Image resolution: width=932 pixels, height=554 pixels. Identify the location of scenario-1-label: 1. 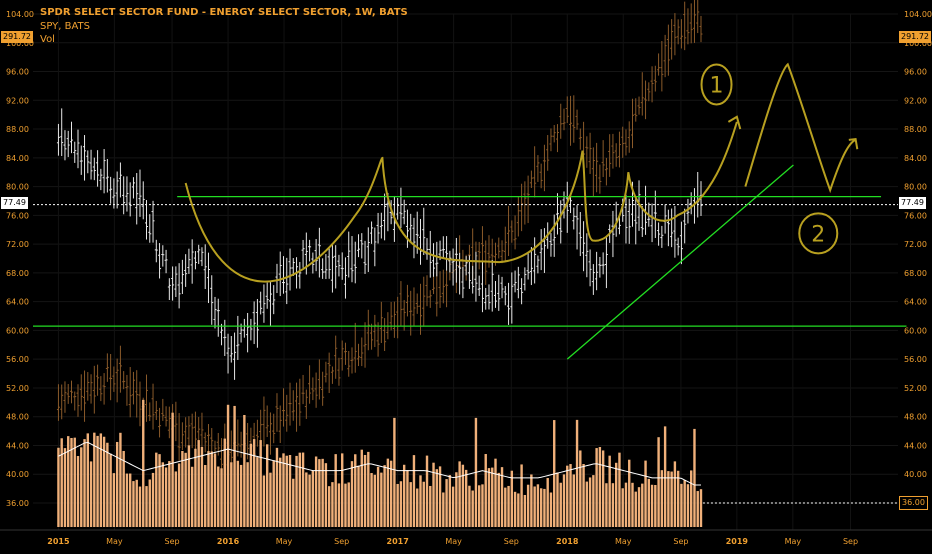
(717, 85).